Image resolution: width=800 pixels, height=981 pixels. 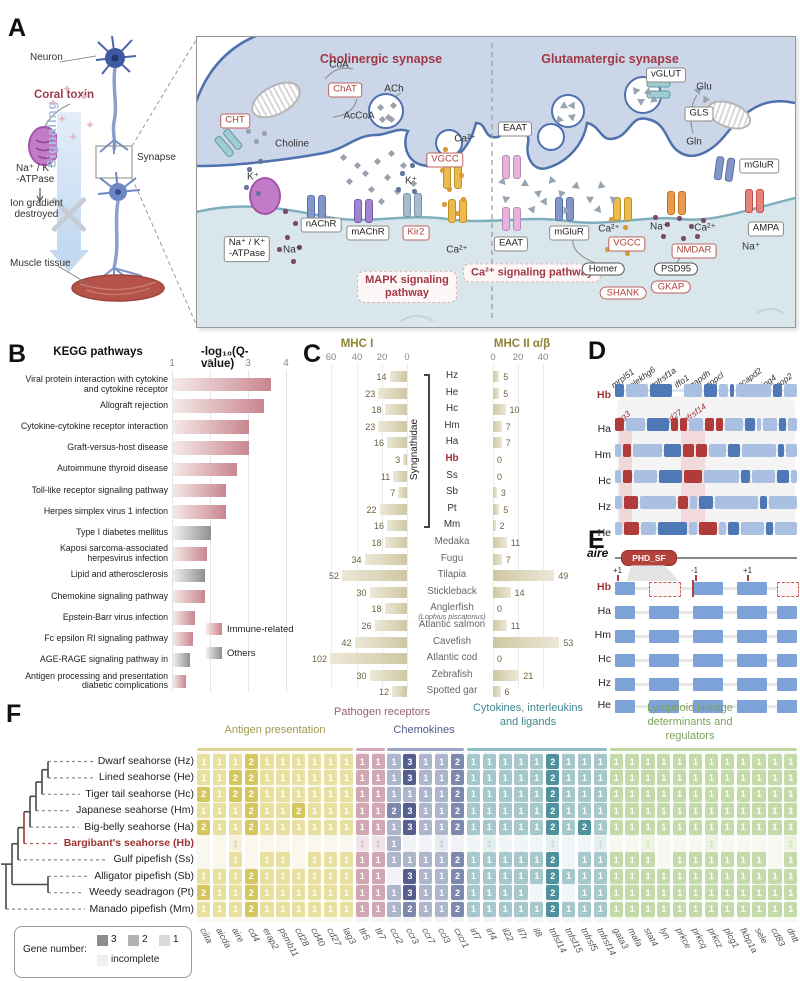 What do you see at coordinates (176, 939) in the screenshot?
I see `legend-count-label: 1` at bounding box center [176, 939].